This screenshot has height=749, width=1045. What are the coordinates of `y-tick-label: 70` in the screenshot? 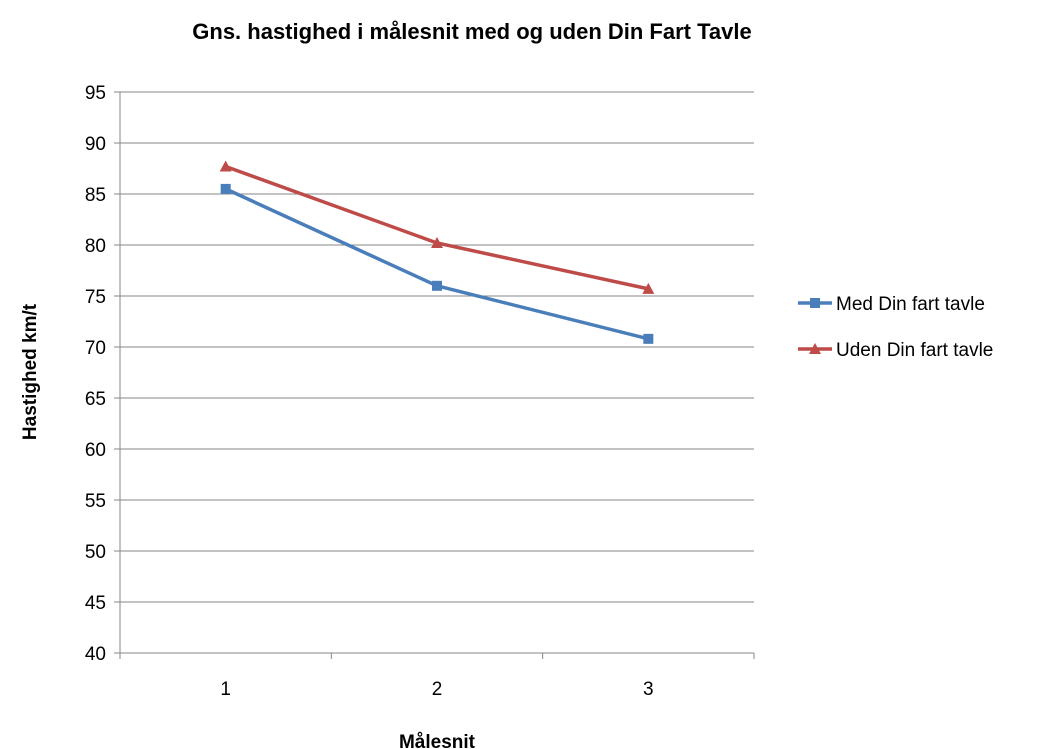 It's located at (95, 348).